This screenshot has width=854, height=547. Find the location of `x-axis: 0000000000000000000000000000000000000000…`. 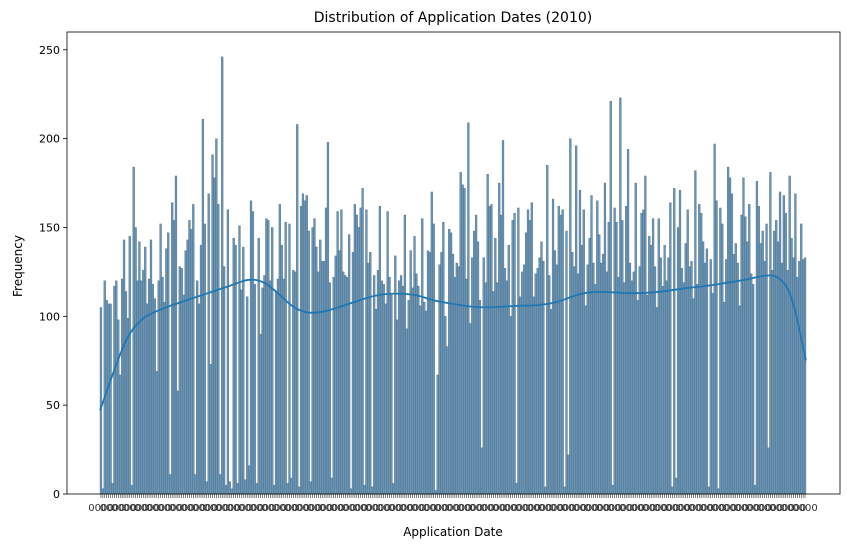

x-axis: 0000000000000000000000000000000000000000… is located at coordinates (453, 504).